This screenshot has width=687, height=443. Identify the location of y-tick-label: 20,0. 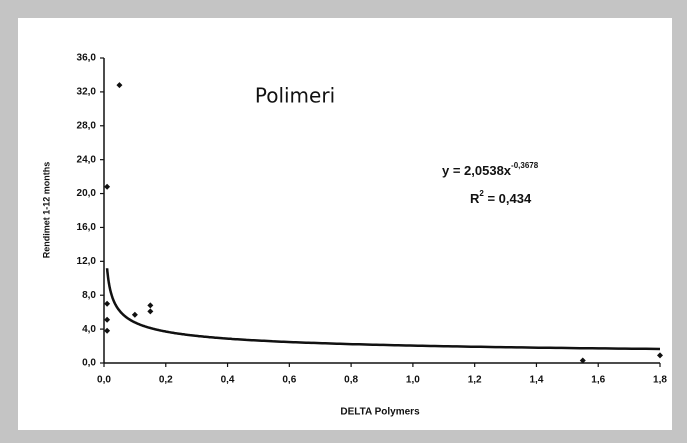
(87, 193).